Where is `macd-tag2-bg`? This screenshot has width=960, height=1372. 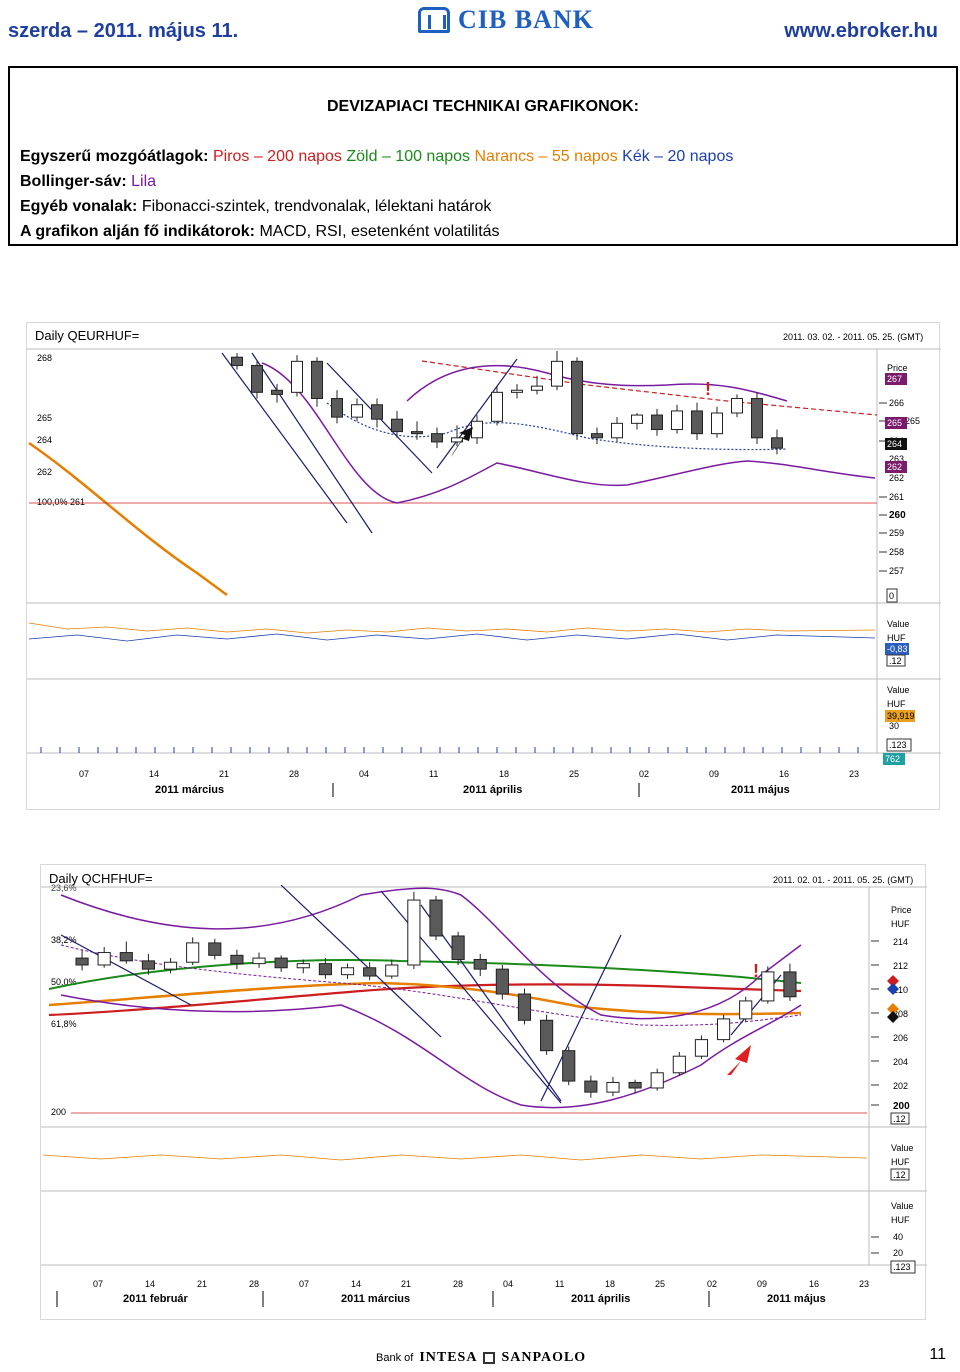 macd-tag2-bg is located at coordinates (896, 660).